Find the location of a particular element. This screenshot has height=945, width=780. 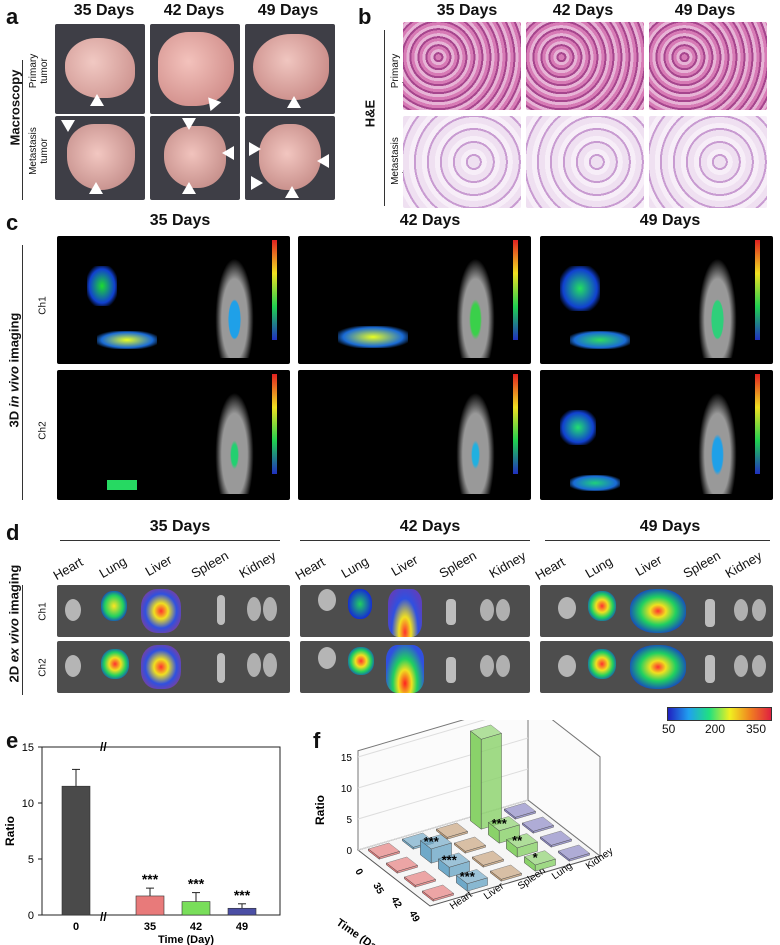

organ-label-liver-42: Liver is located at coordinates (404, 565).